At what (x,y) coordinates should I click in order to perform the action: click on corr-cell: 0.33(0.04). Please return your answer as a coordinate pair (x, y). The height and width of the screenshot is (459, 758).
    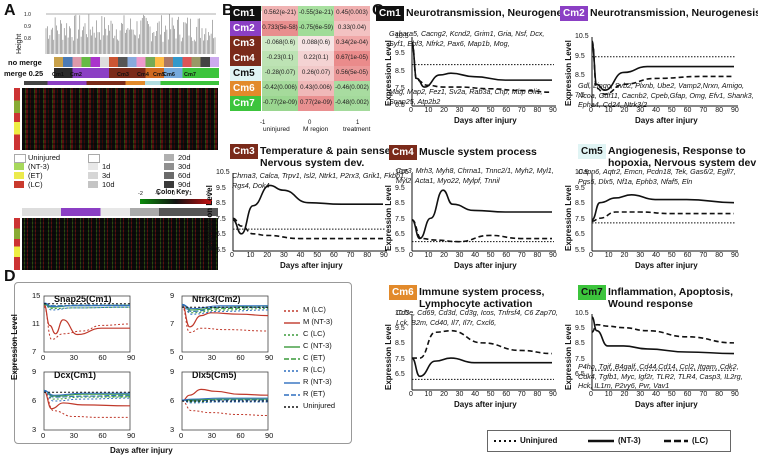
    Looking at the image, I should click on (352, 28).